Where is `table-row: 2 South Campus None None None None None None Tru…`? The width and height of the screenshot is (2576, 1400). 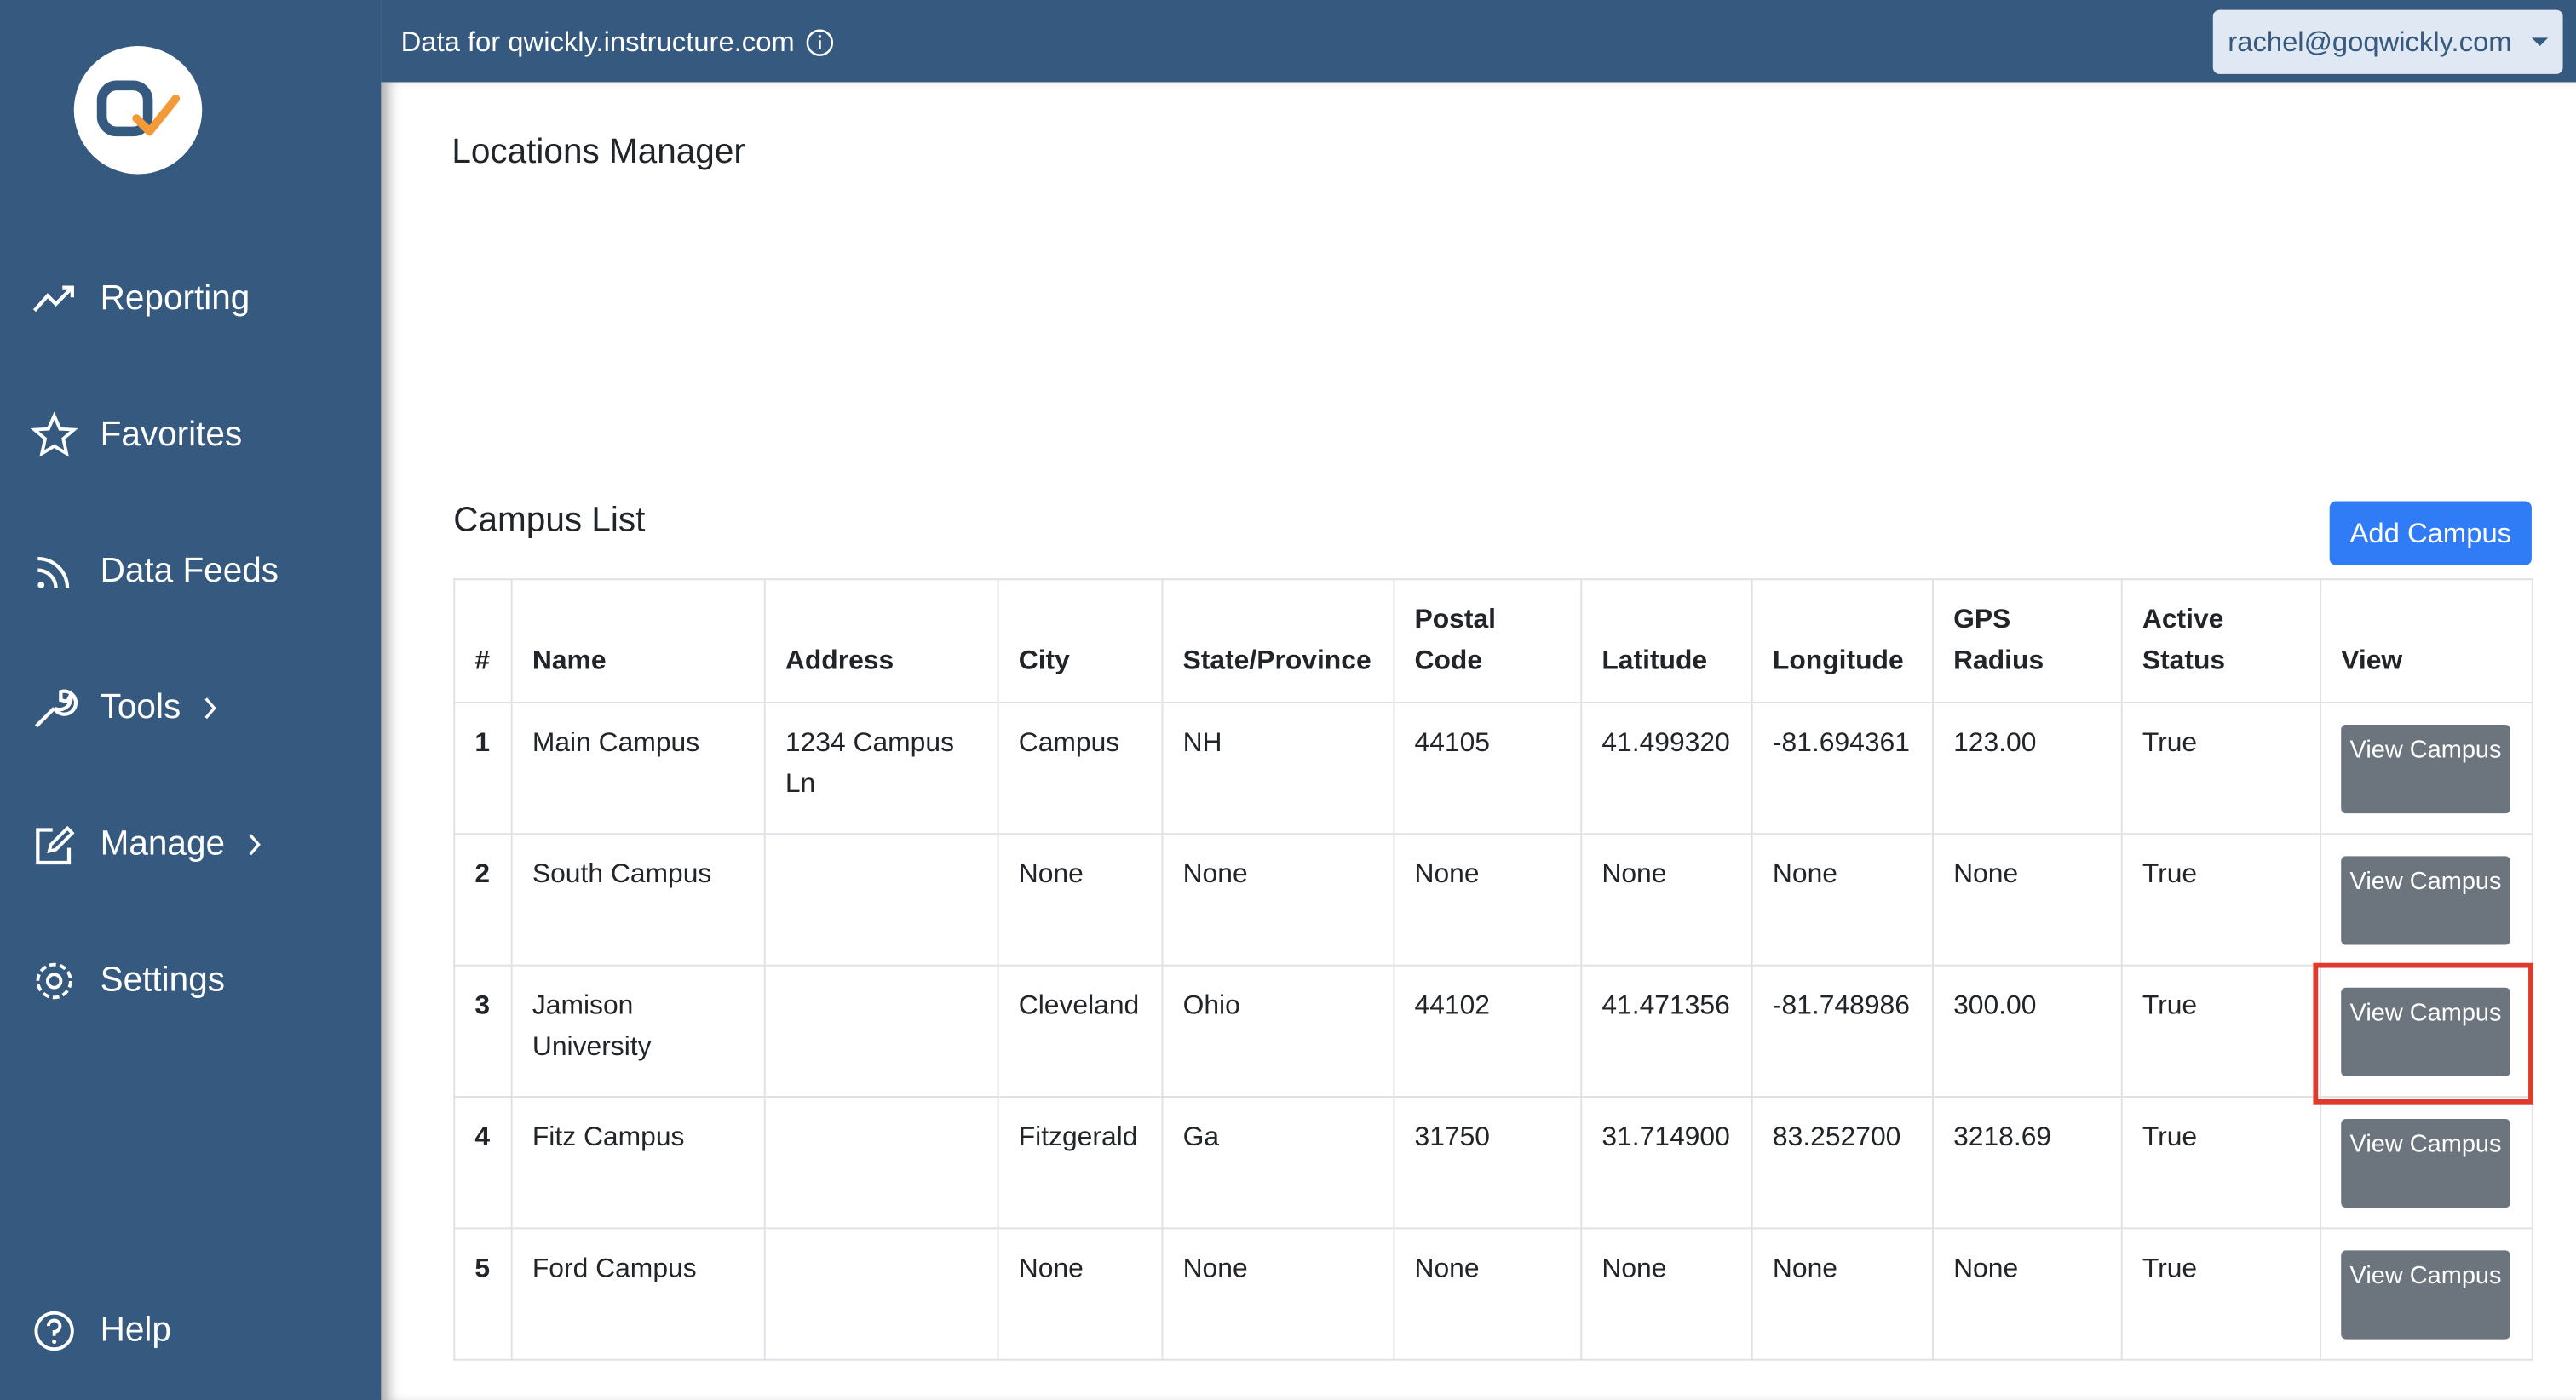 table-row: 2 South Campus None None None None None None Tru… is located at coordinates (1493, 900).